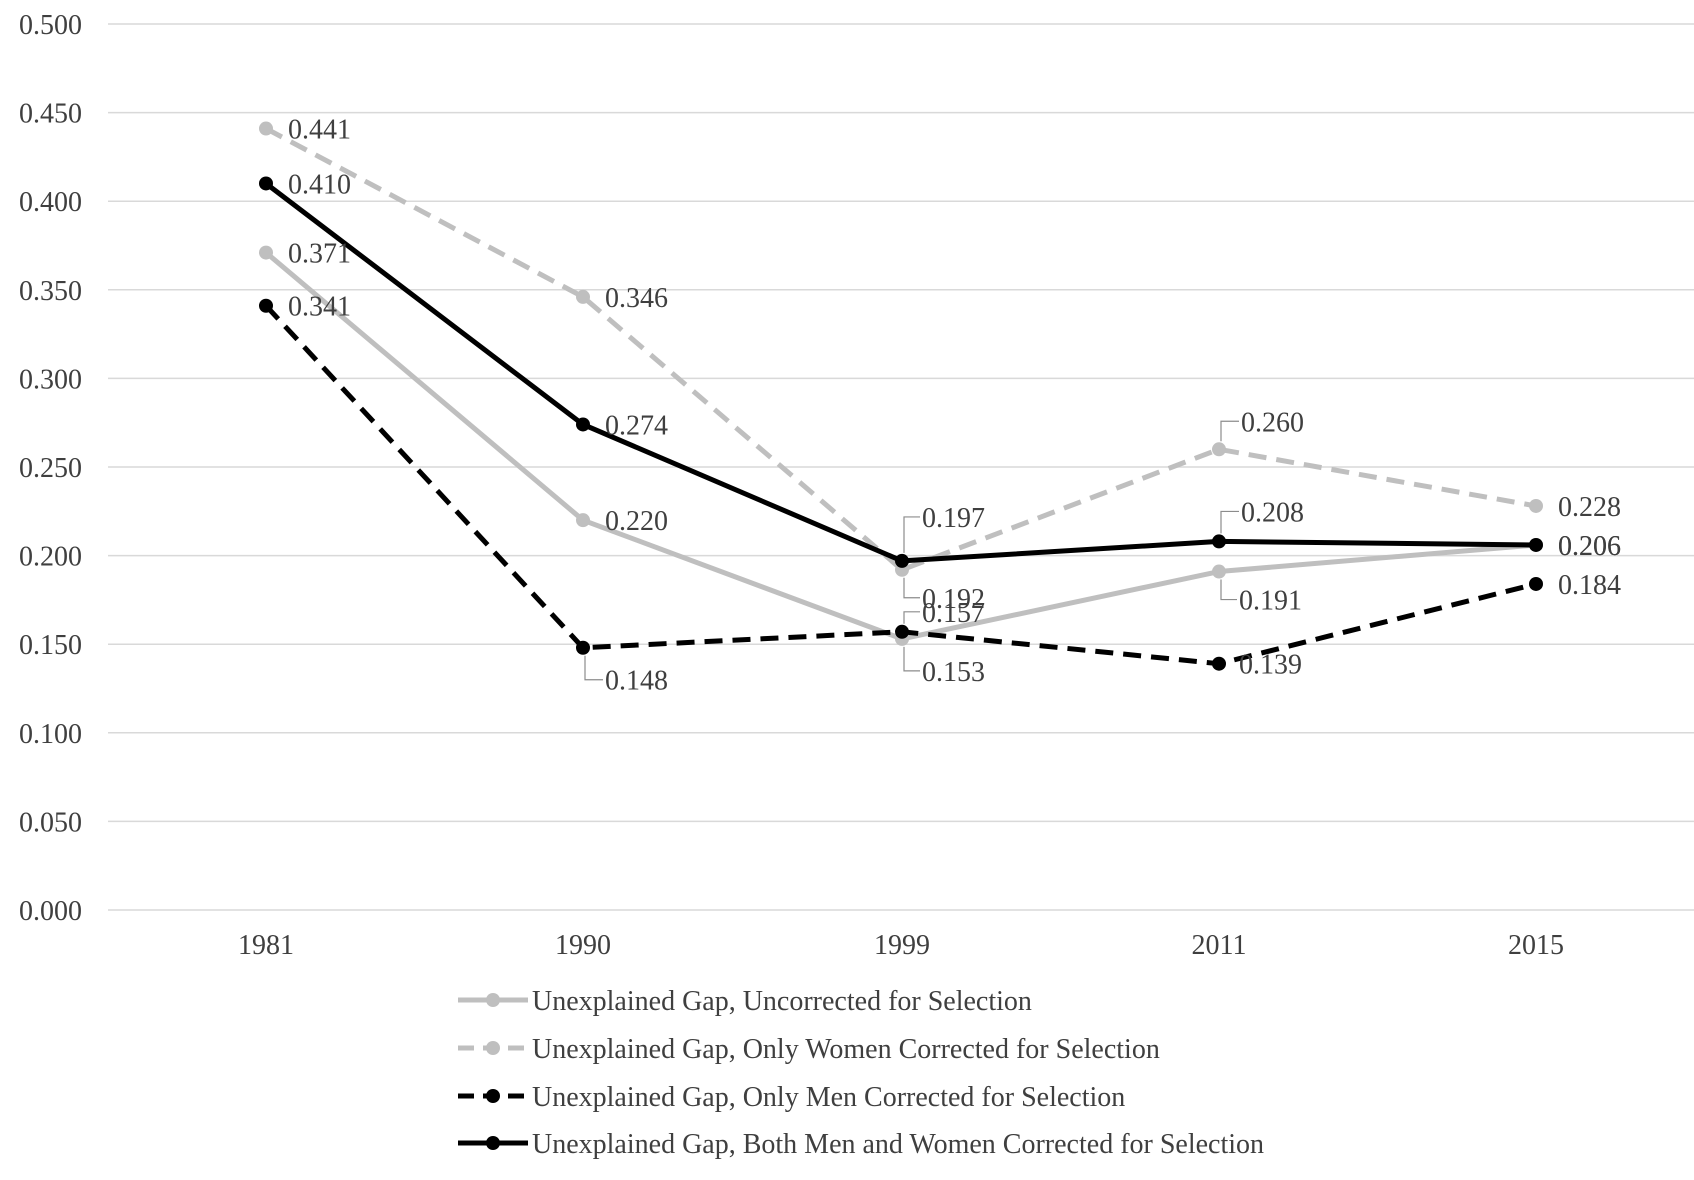  Describe the element at coordinates (319, 130) in the screenshot. I see `data-label: 0.441` at that location.